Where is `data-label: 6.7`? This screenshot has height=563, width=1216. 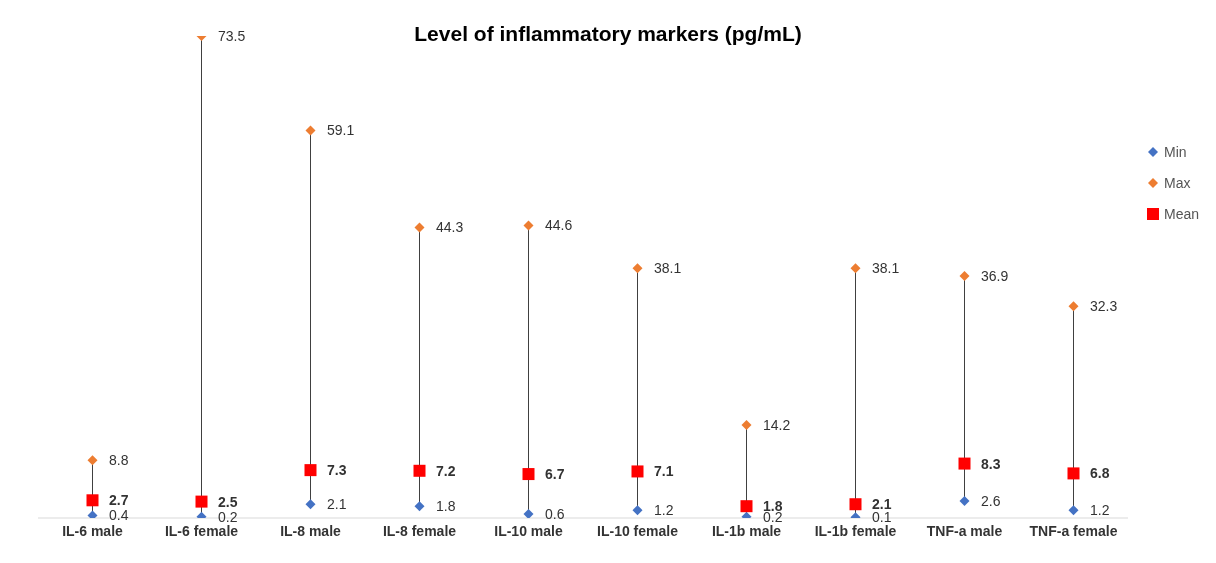 data-label: 6.7 is located at coordinates (555, 474).